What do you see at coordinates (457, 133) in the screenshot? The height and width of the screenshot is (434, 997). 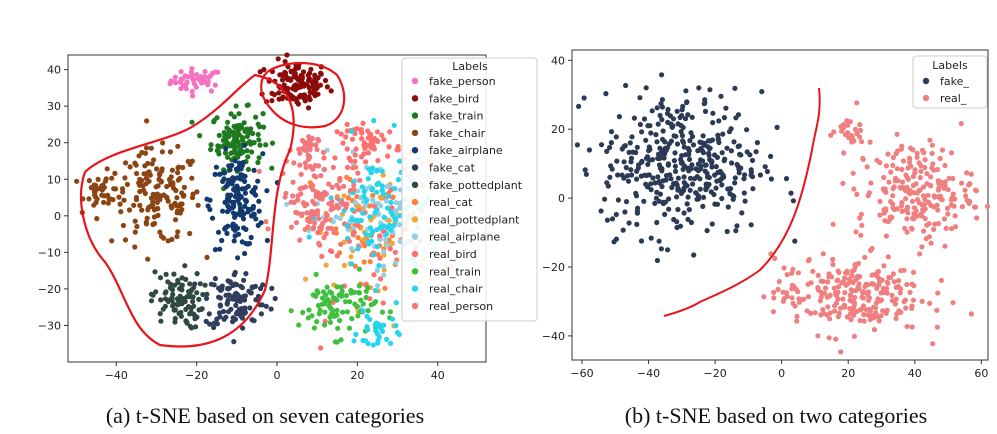 I see `chart-a-legend-label-fake_chair: fake_chair` at bounding box center [457, 133].